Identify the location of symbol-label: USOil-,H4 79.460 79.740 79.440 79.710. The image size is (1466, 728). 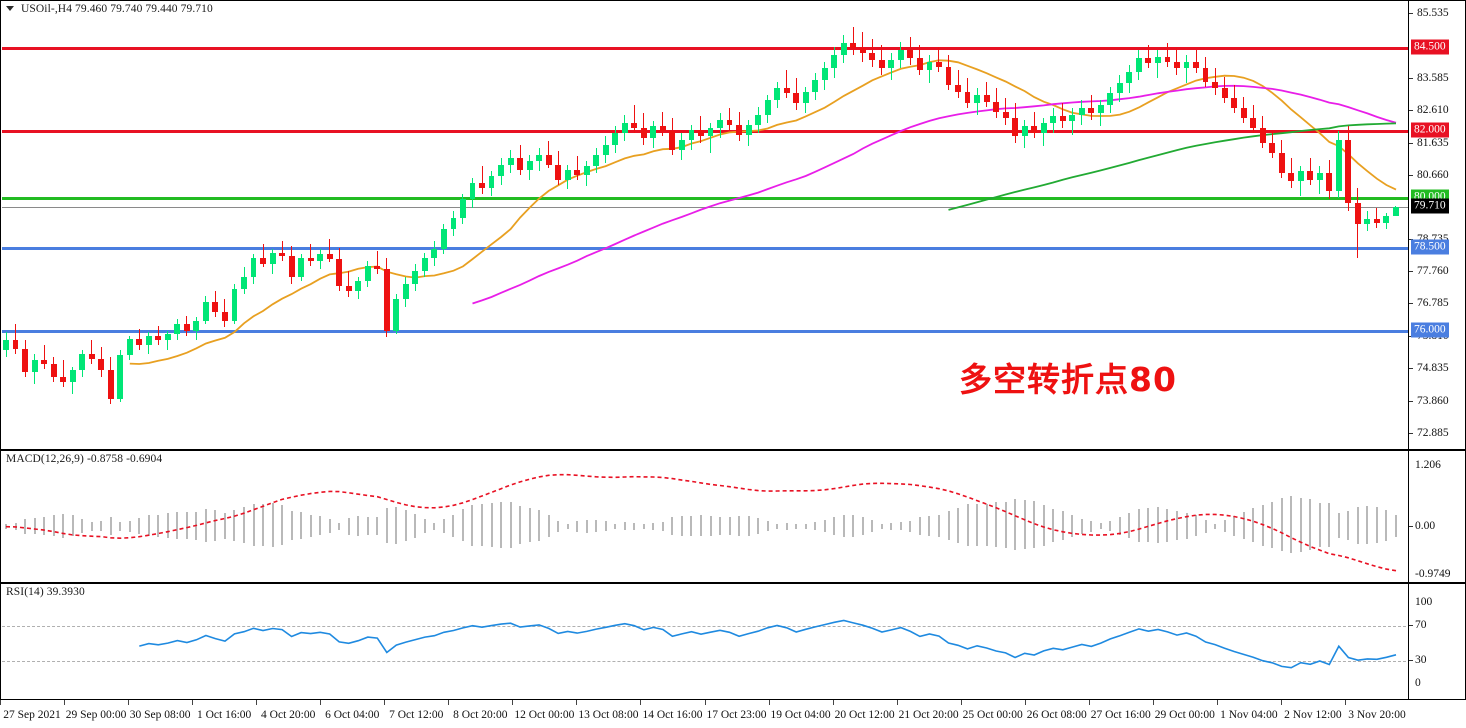
(117, 9).